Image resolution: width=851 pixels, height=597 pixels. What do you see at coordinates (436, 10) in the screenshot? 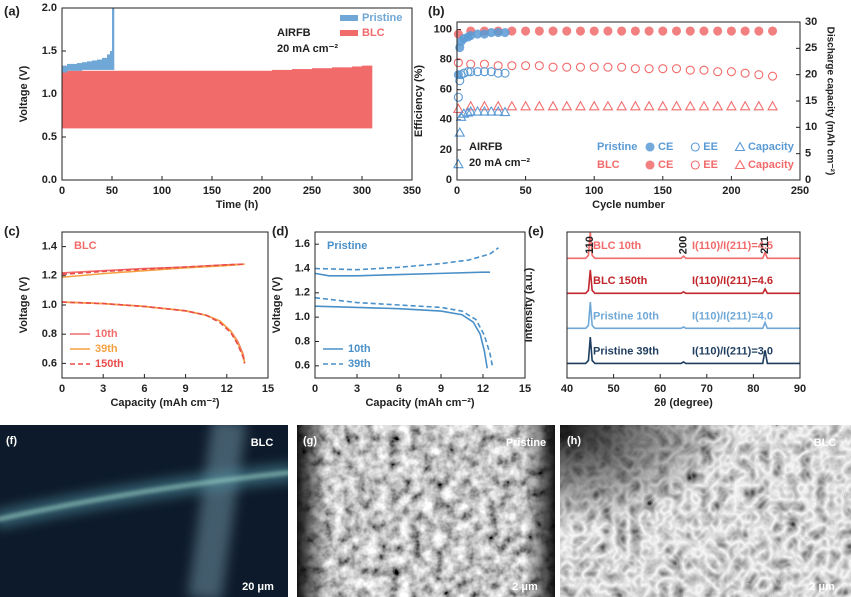
I see `panel-label: (b)` at bounding box center [436, 10].